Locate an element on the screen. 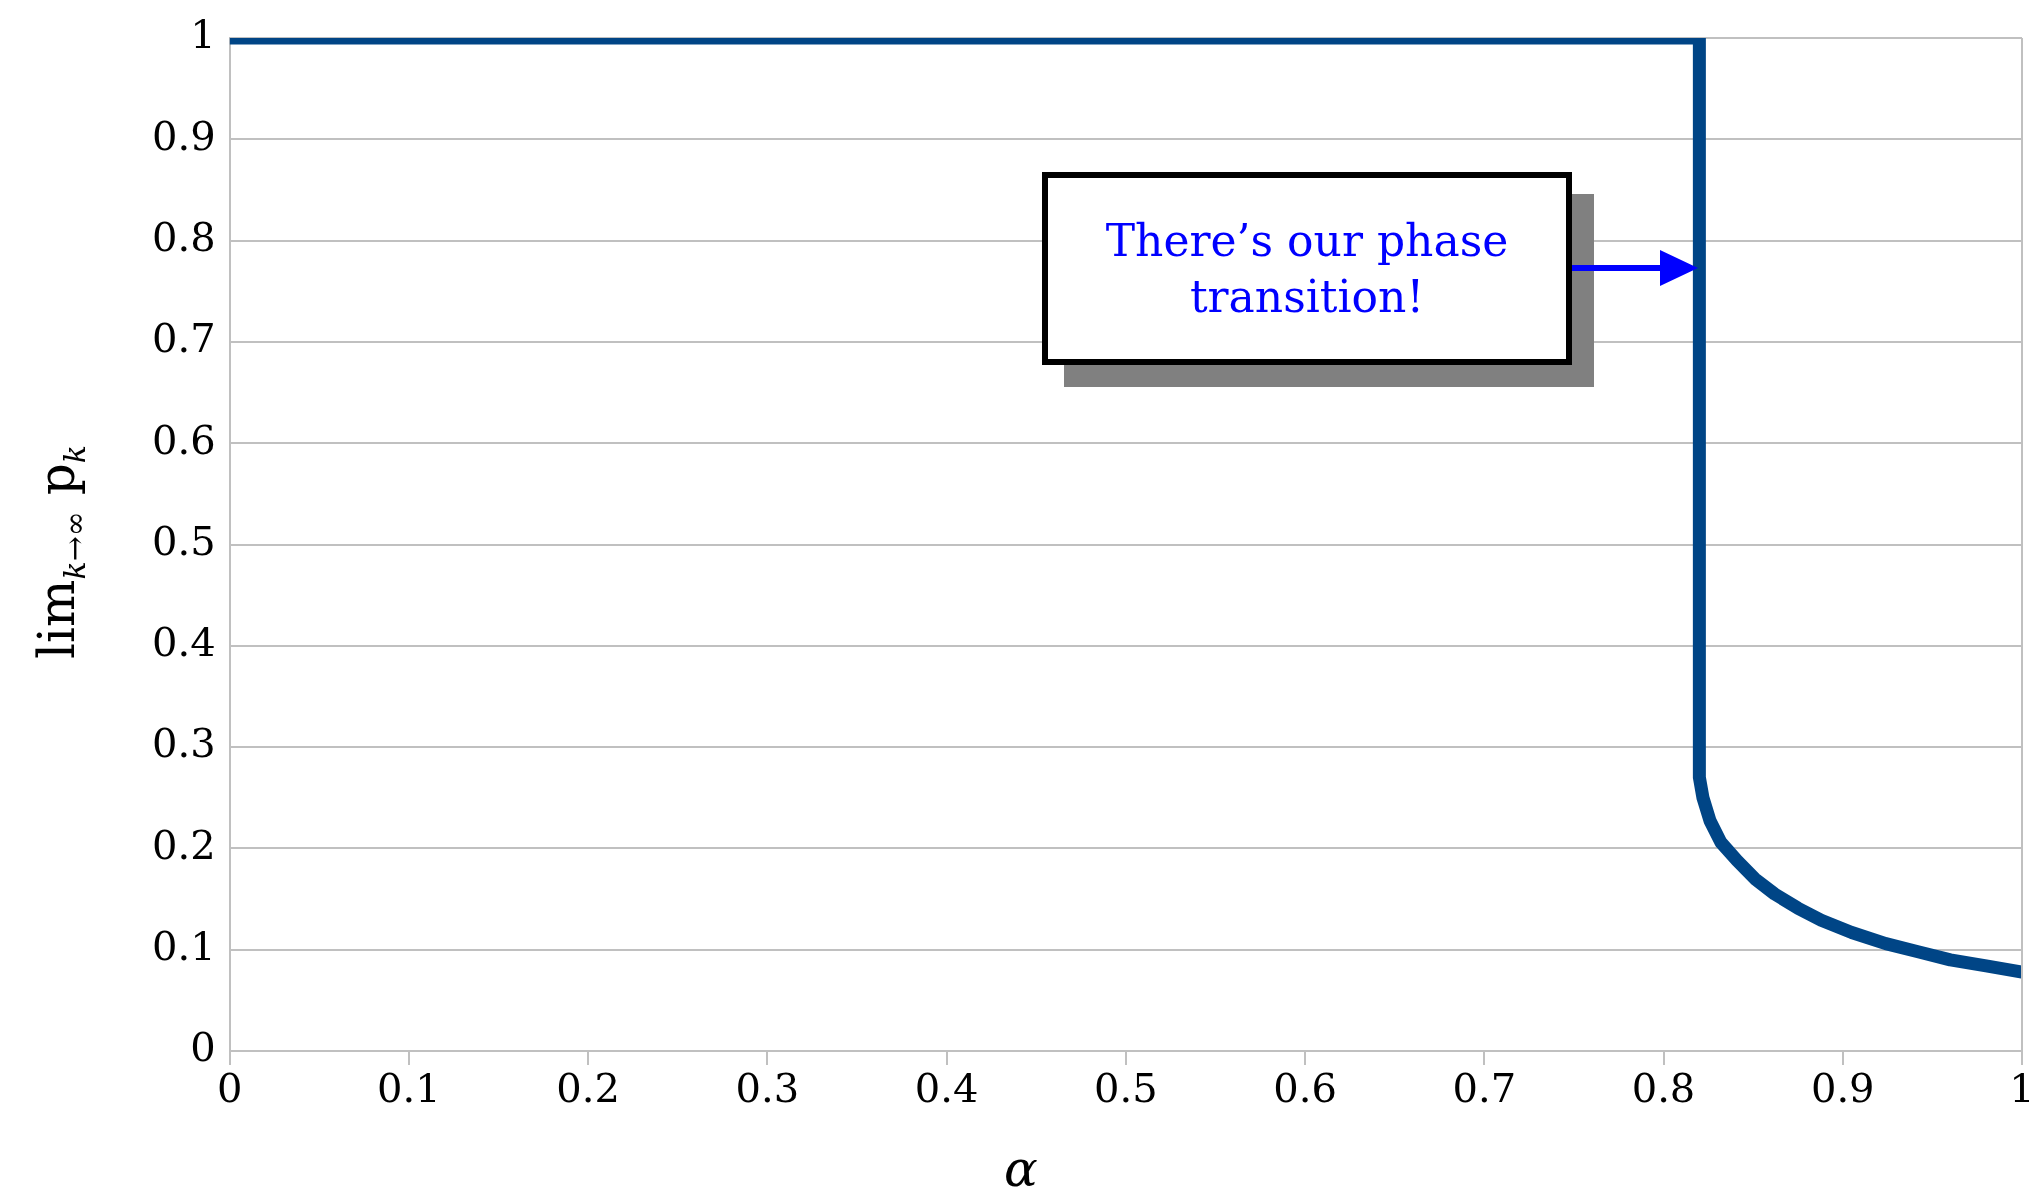  y-tick-label: 0.8 is located at coordinates (183, 236).